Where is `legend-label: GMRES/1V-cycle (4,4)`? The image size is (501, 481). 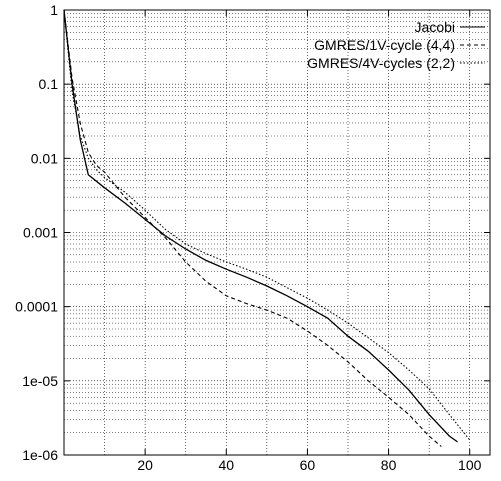
legend-label: GMRES/1V-cycle (4,4) is located at coordinates (384, 45).